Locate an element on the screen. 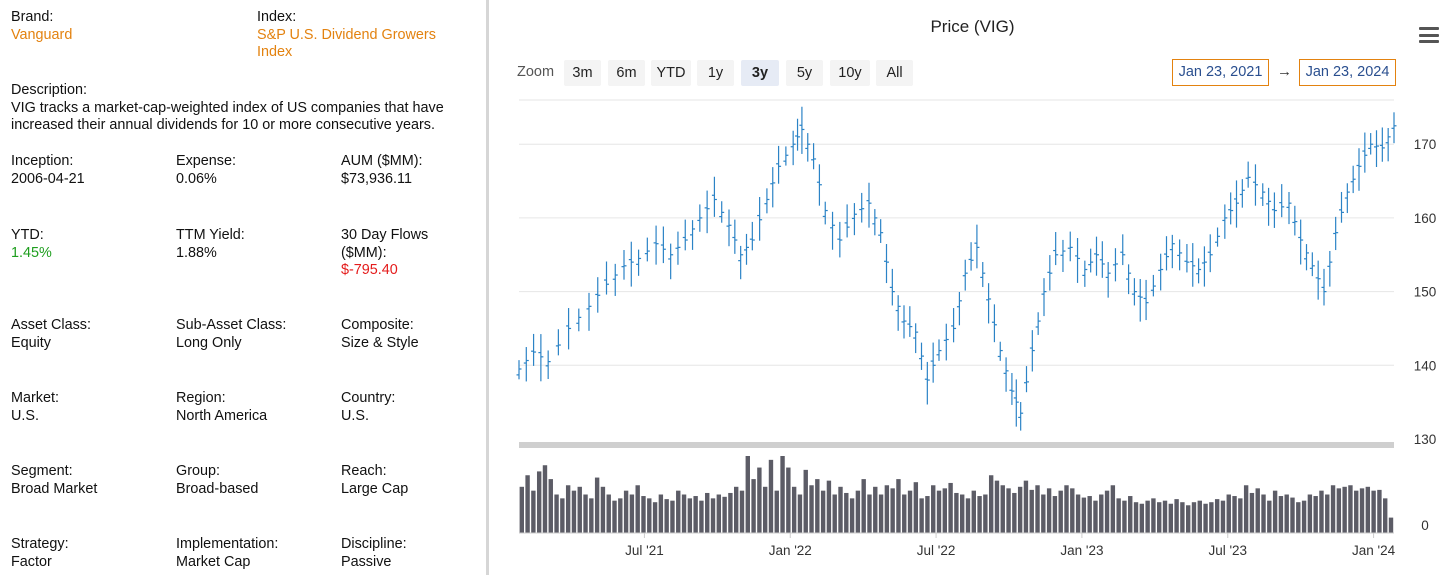 The width and height of the screenshot is (1456, 575). zoom-1y-button: 1y is located at coordinates (715, 73).